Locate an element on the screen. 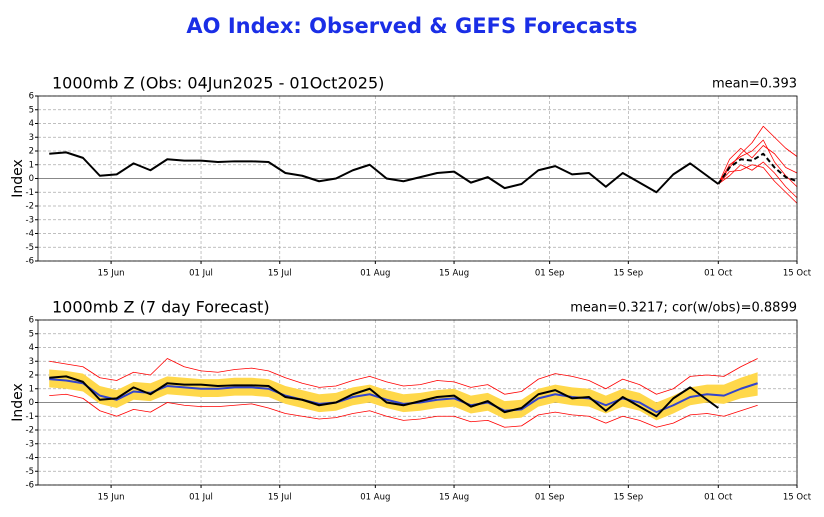 The width and height of the screenshot is (824, 517). panel-title: 1000mb Z (Obs: 04Jun2025 - 01Oct2025) is located at coordinates (218, 83).